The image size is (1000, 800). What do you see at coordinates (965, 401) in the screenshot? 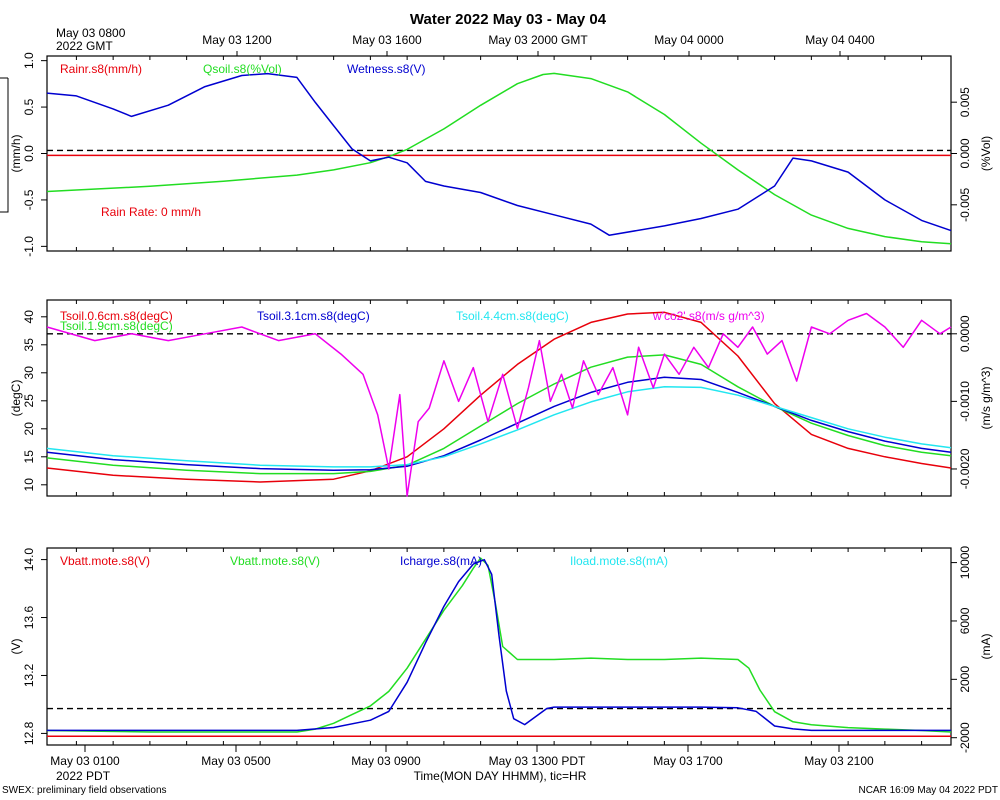
I see `y-right-tick-label: -0.0010` at bounding box center [965, 401].